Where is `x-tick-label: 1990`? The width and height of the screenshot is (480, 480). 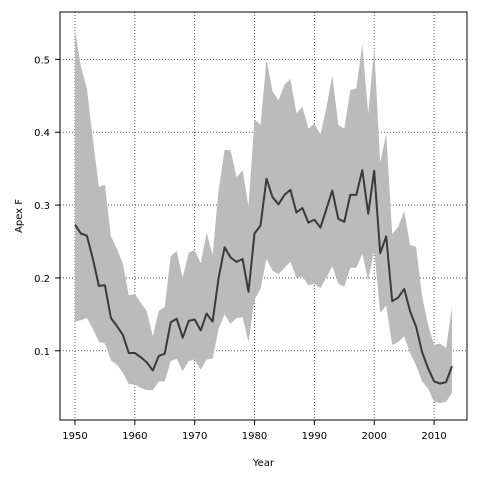 x-tick-label: 1990 is located at coordinates (314, 436).